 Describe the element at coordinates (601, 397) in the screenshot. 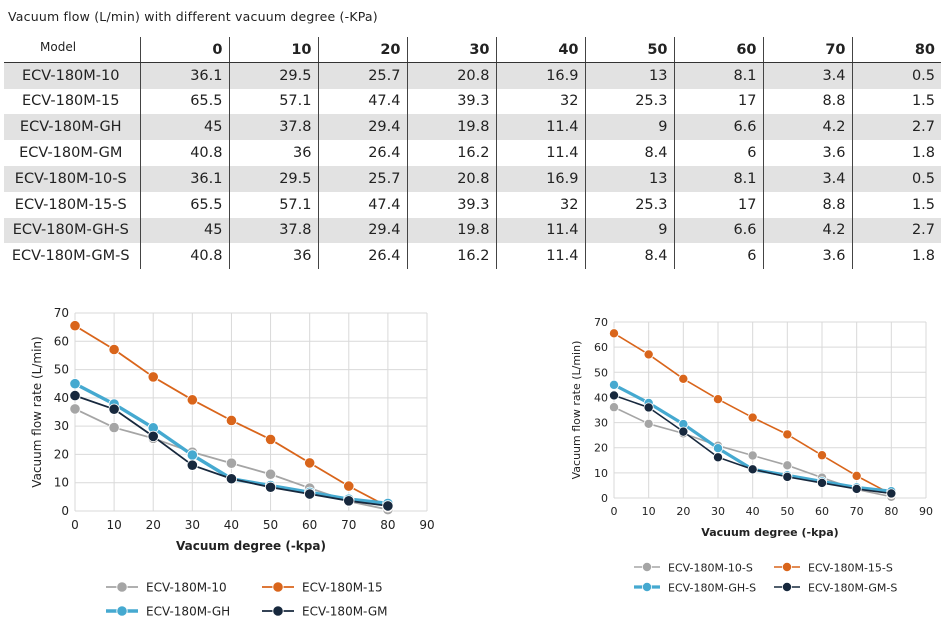

I see `y-tick-label: 40` at that location.